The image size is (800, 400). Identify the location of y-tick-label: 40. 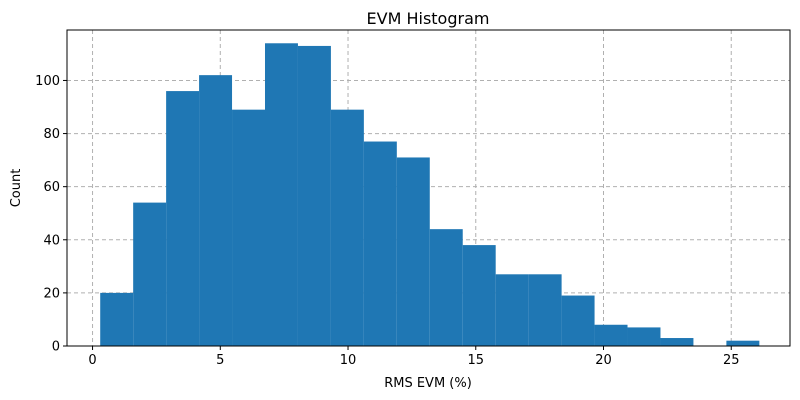
(51, 240).